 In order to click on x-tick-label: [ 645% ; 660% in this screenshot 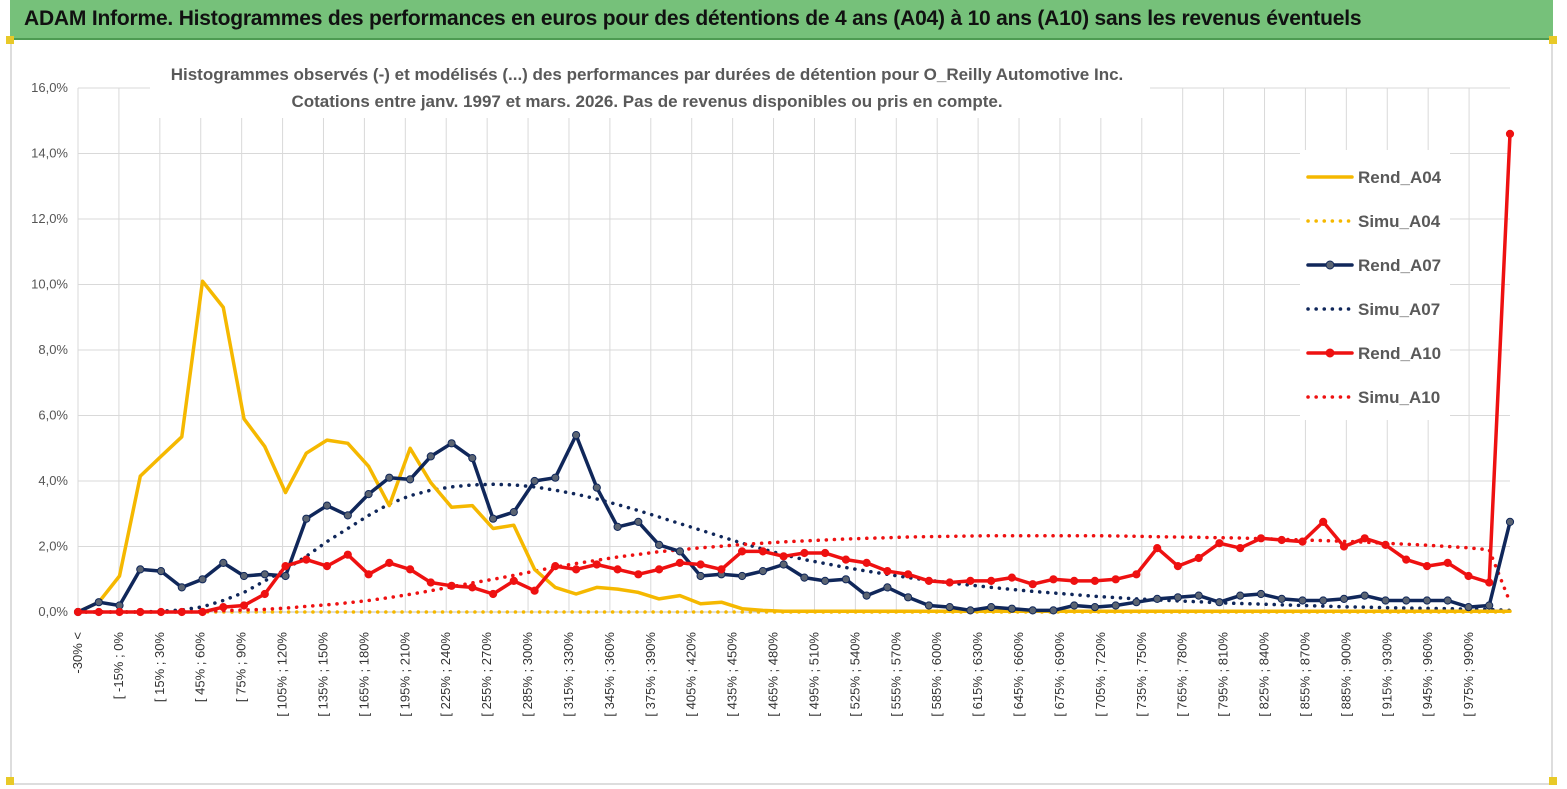, I will do `click(1018, 674)`.